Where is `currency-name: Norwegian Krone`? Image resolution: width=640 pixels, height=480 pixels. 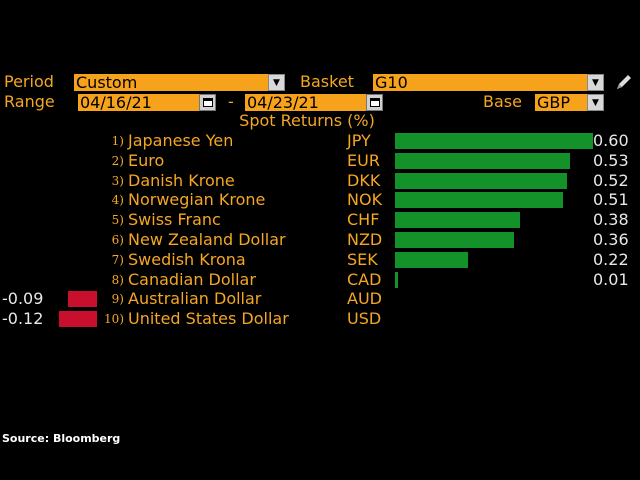
currency-name: Norwegian Krone is located at coordinates (197, 200).